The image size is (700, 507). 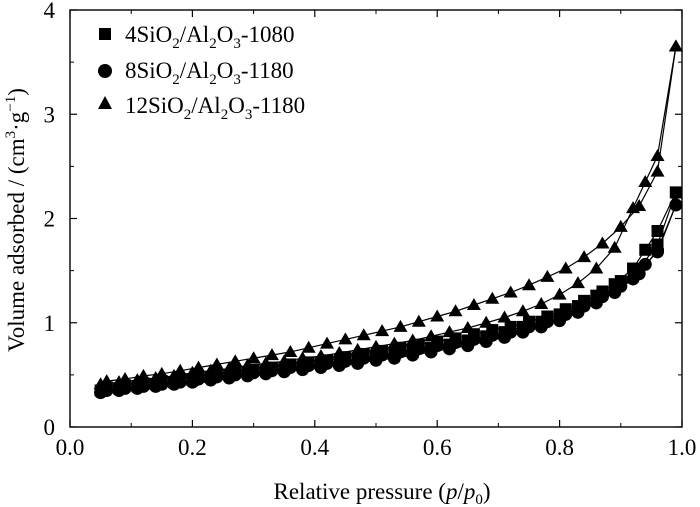 I want to click on legend-marker-circle, so click(x=105, y=71).